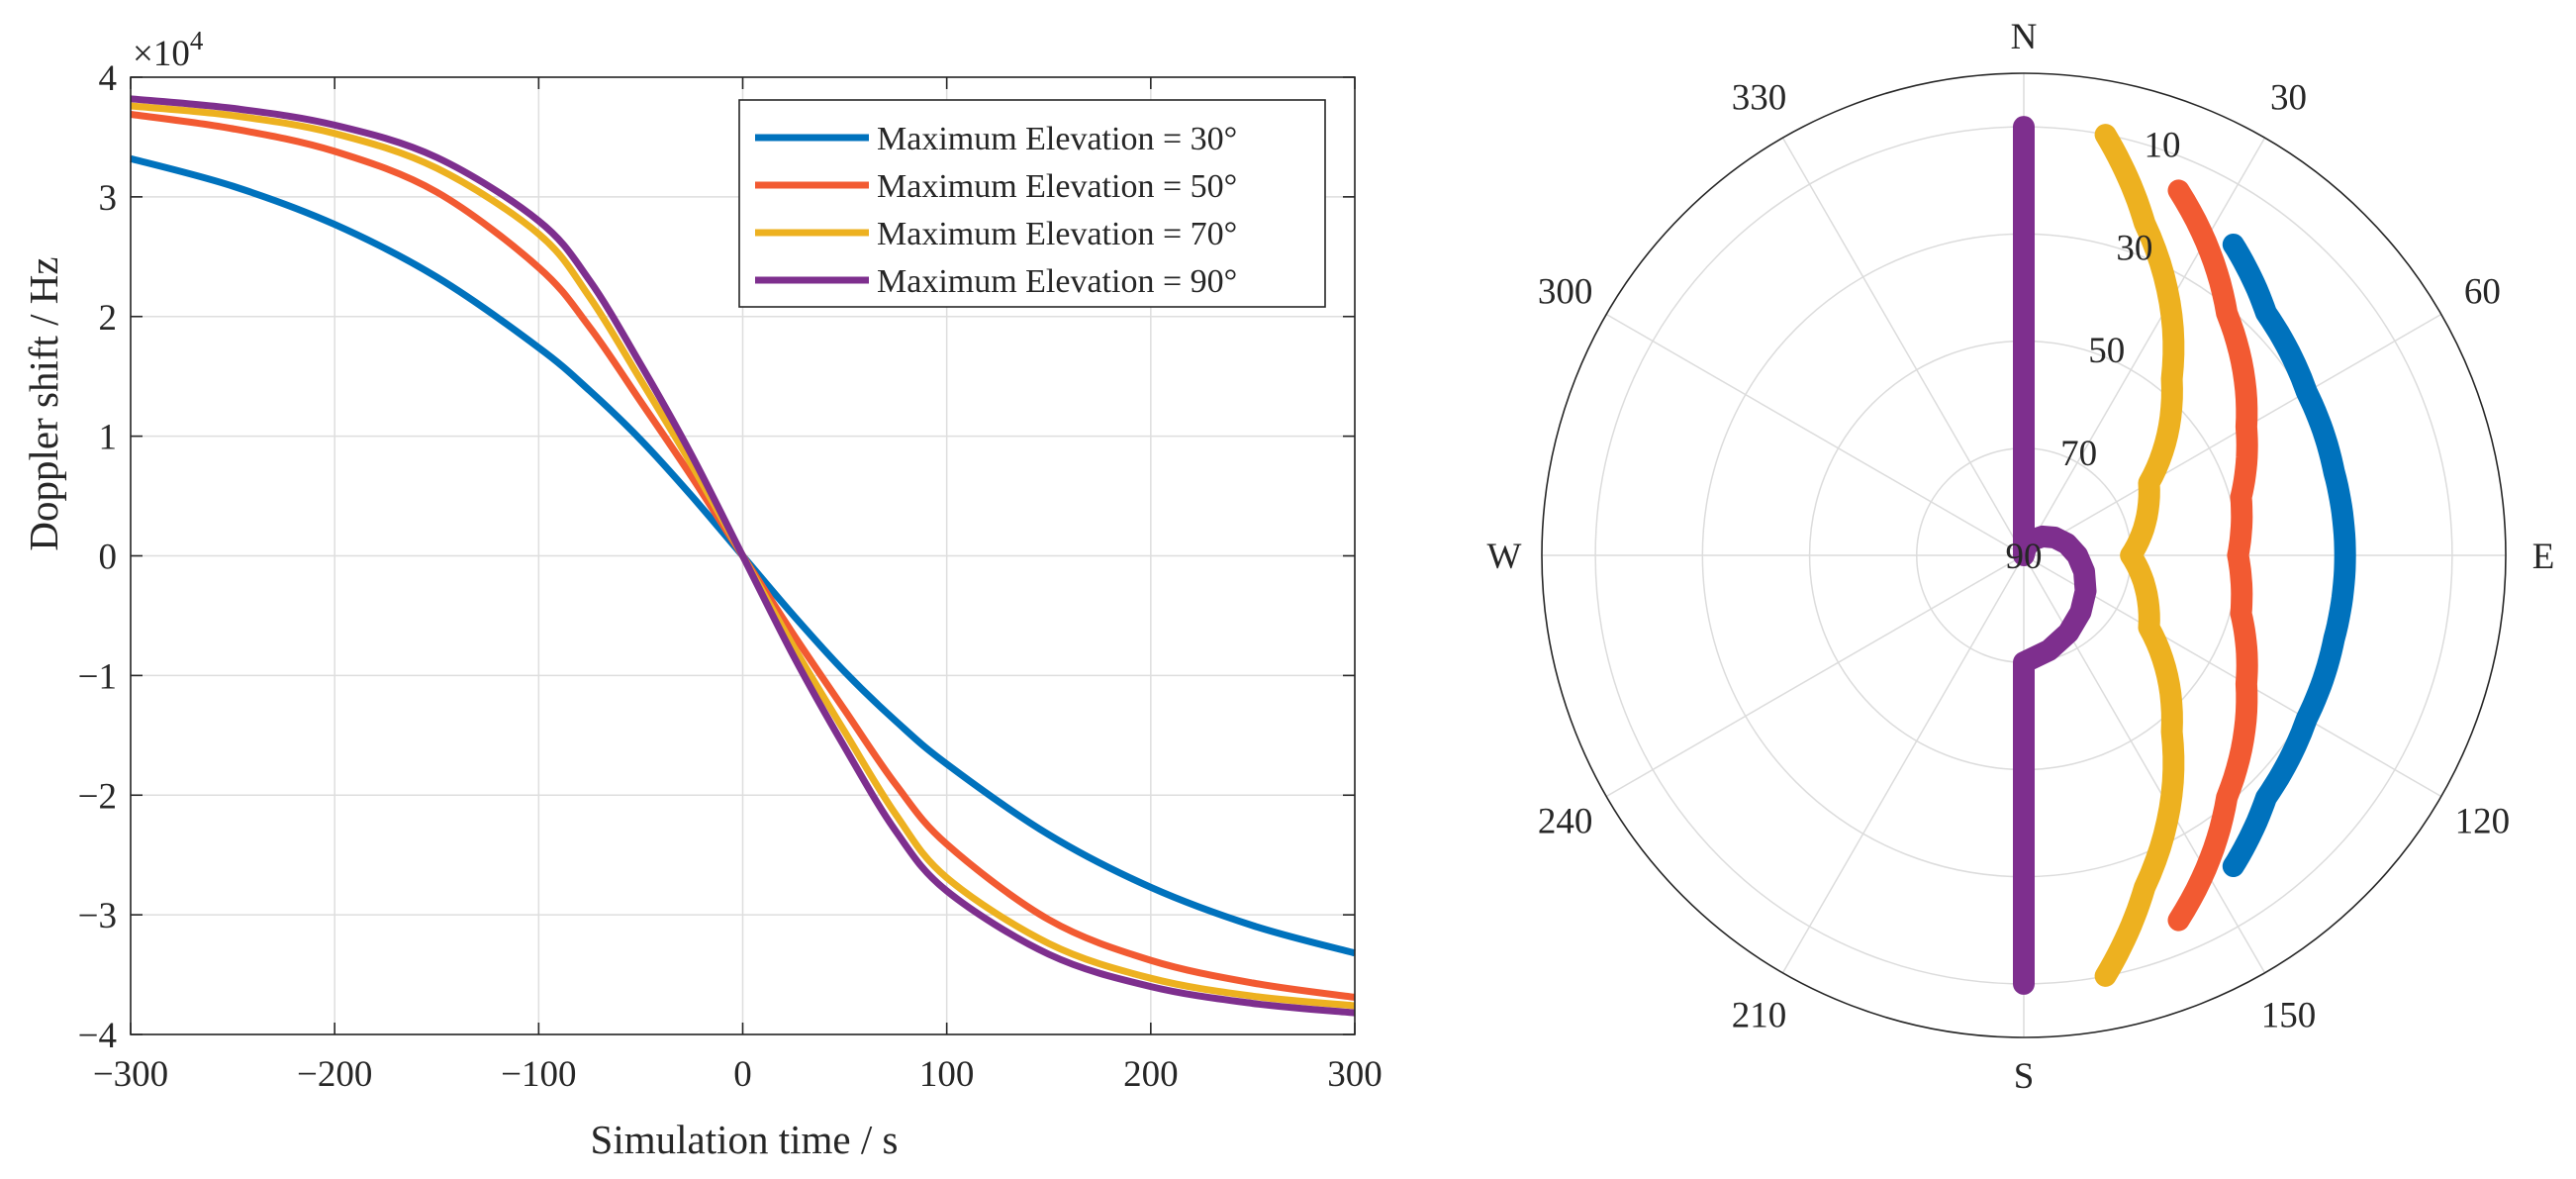  Describe the element at coordinates (1504, 557) in the screenshot. I see `compass-label-west: W` at that location.